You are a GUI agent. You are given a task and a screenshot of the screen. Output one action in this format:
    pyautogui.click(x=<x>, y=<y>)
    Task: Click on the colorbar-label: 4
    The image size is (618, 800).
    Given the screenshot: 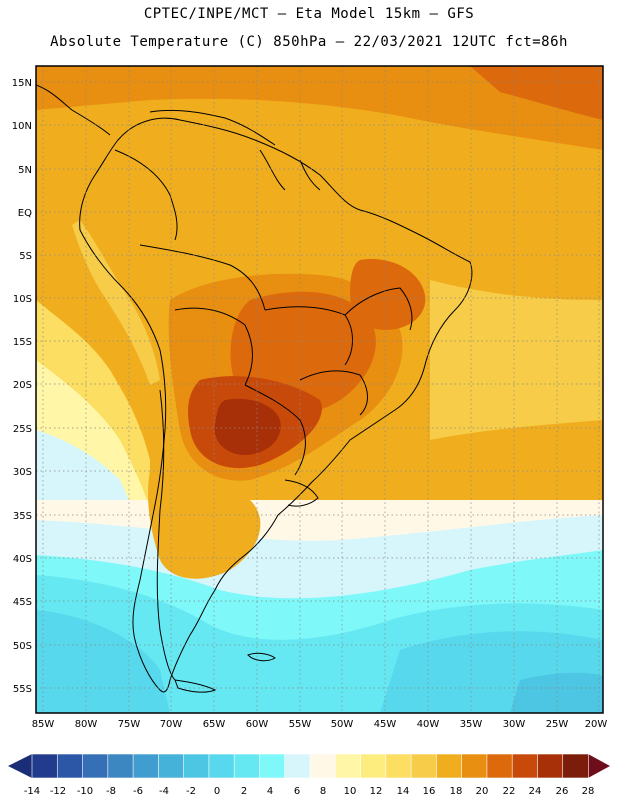 What is the action you would take?
    pyautogui.click(x=270, y=791)
    